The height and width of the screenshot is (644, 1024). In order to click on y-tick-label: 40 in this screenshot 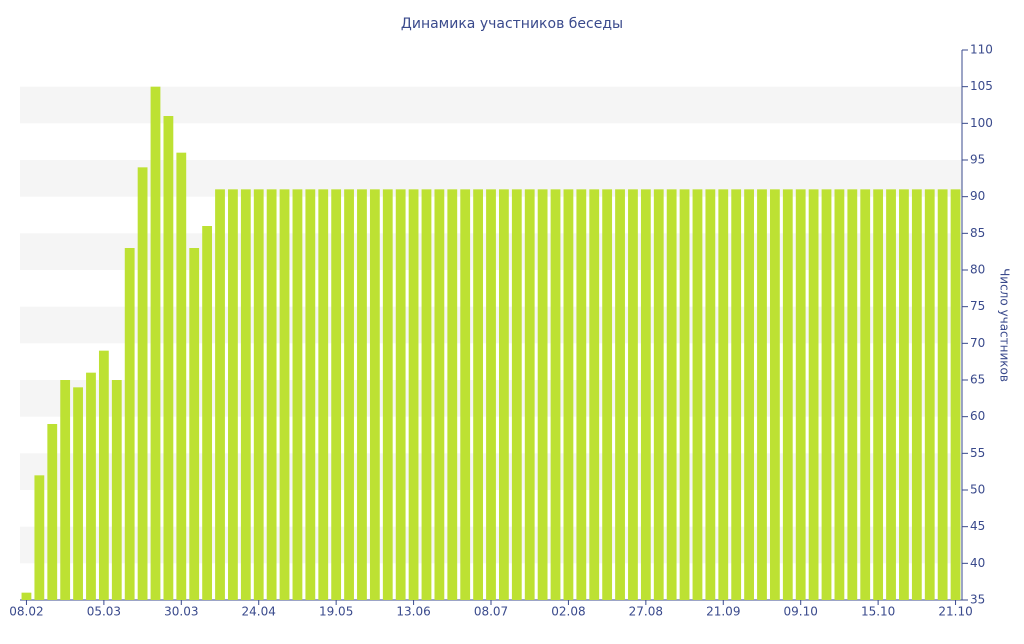, I will do `click(977, 563)`.